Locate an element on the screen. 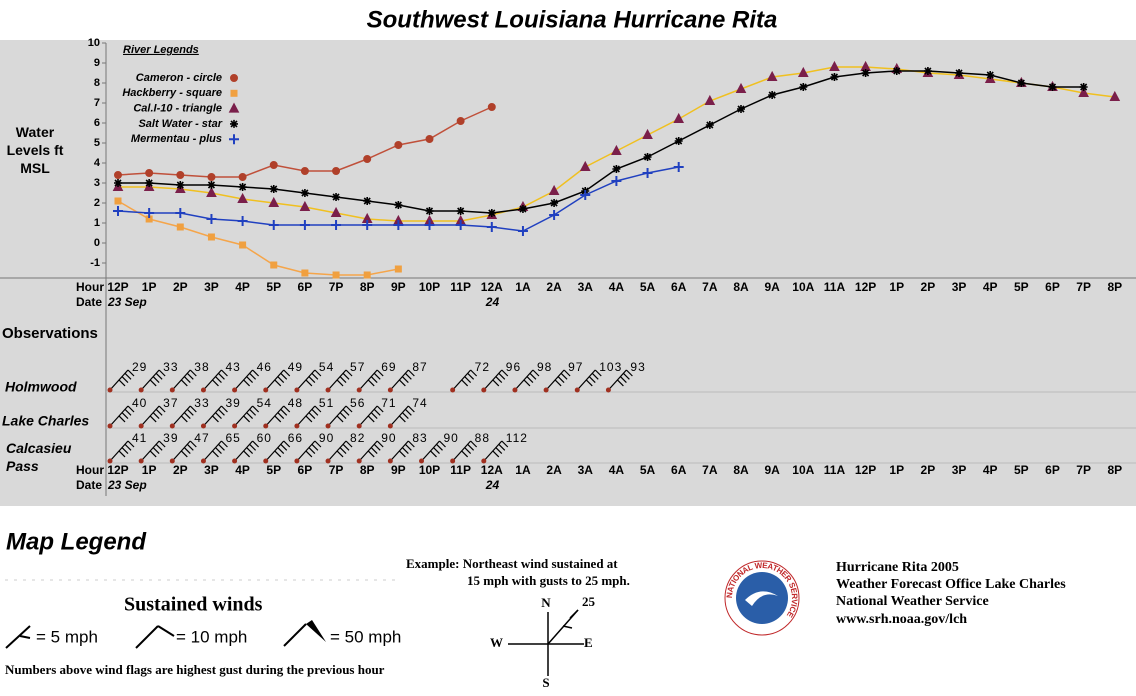  x-tick-label: 7P is located at coordinates (336, 287).